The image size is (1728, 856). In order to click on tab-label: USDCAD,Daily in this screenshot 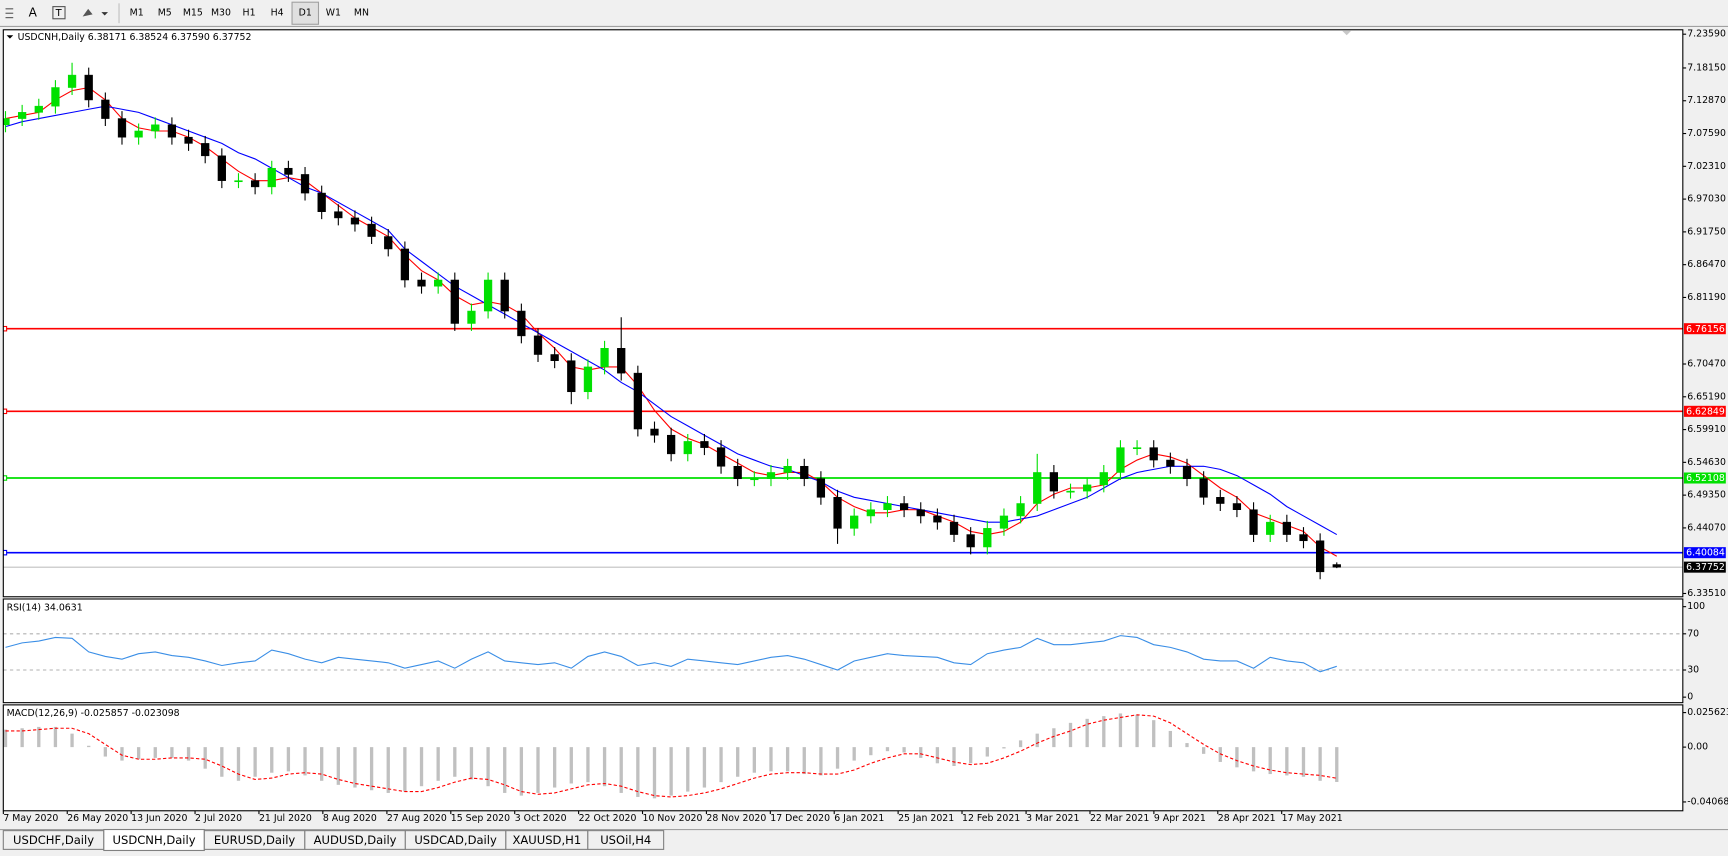, I will do `click(455, 840)`.